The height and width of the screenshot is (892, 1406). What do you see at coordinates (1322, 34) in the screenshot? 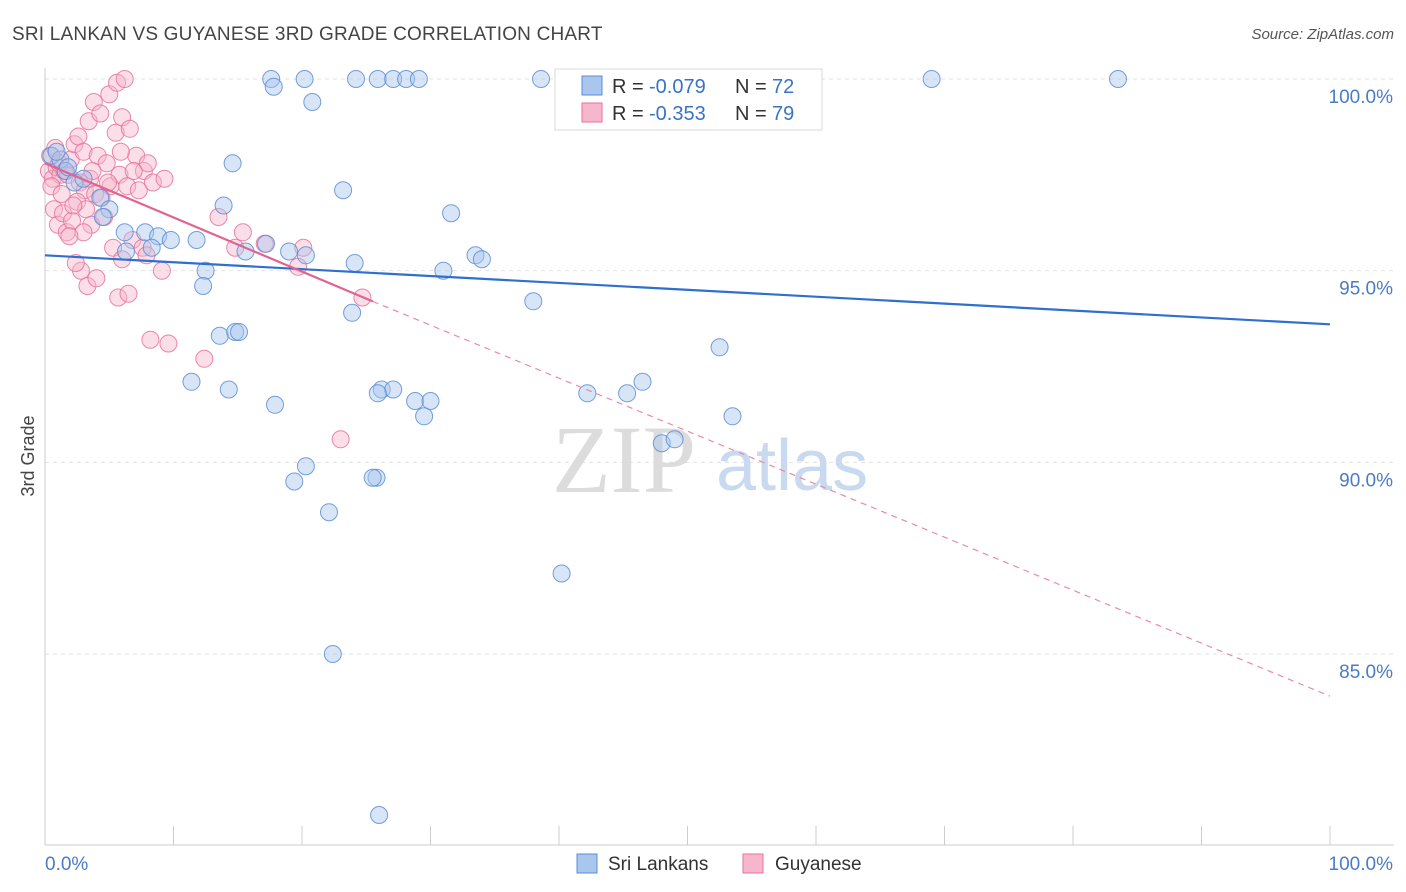
I see `chart-source: Source: ZipAtlas.com` at bounding box center [1322, 34].